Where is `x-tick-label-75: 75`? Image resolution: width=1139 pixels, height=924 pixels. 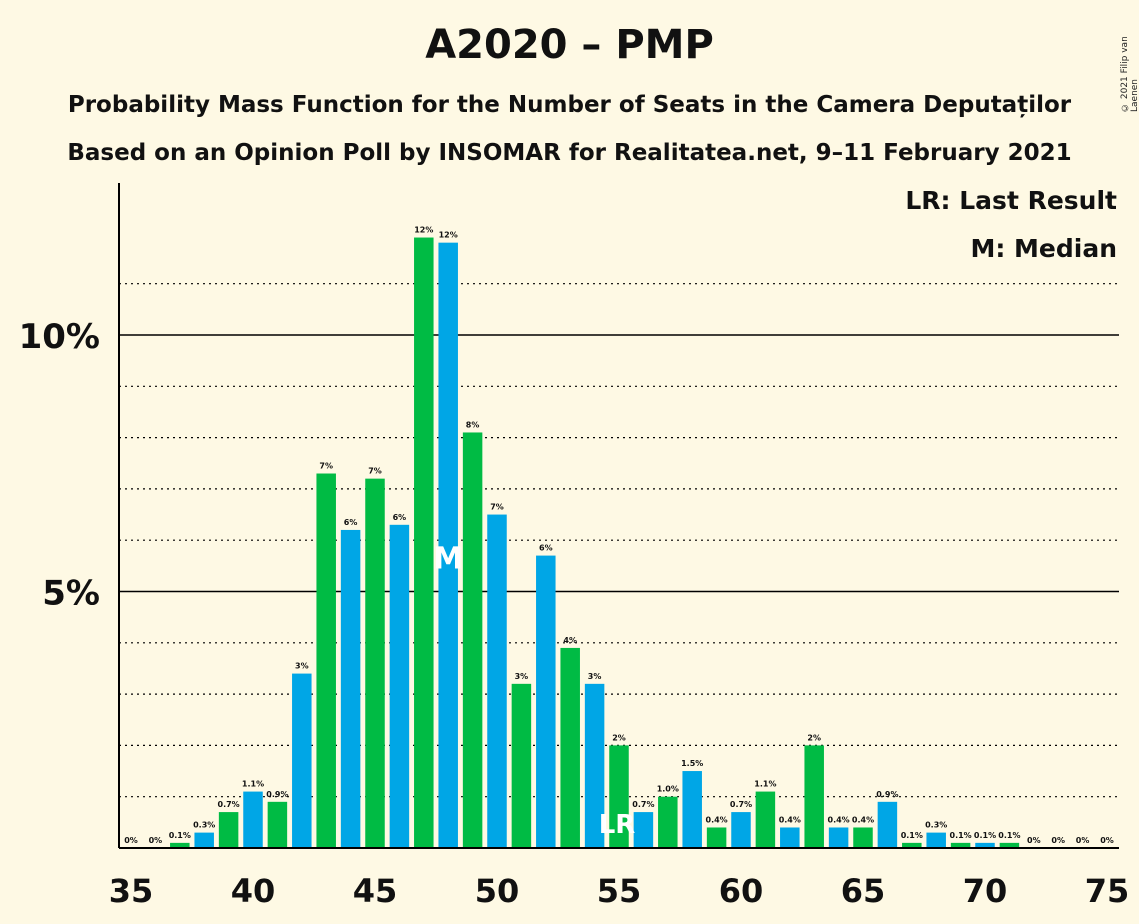
x-tick-label-75: 75 is located at coordinates (1107, 891).